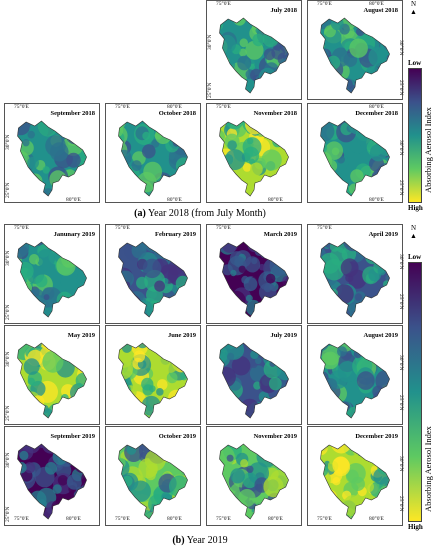 This screenshot has height=550, width=435. I want to click on map-panel: July 2019, so click(254, 375).